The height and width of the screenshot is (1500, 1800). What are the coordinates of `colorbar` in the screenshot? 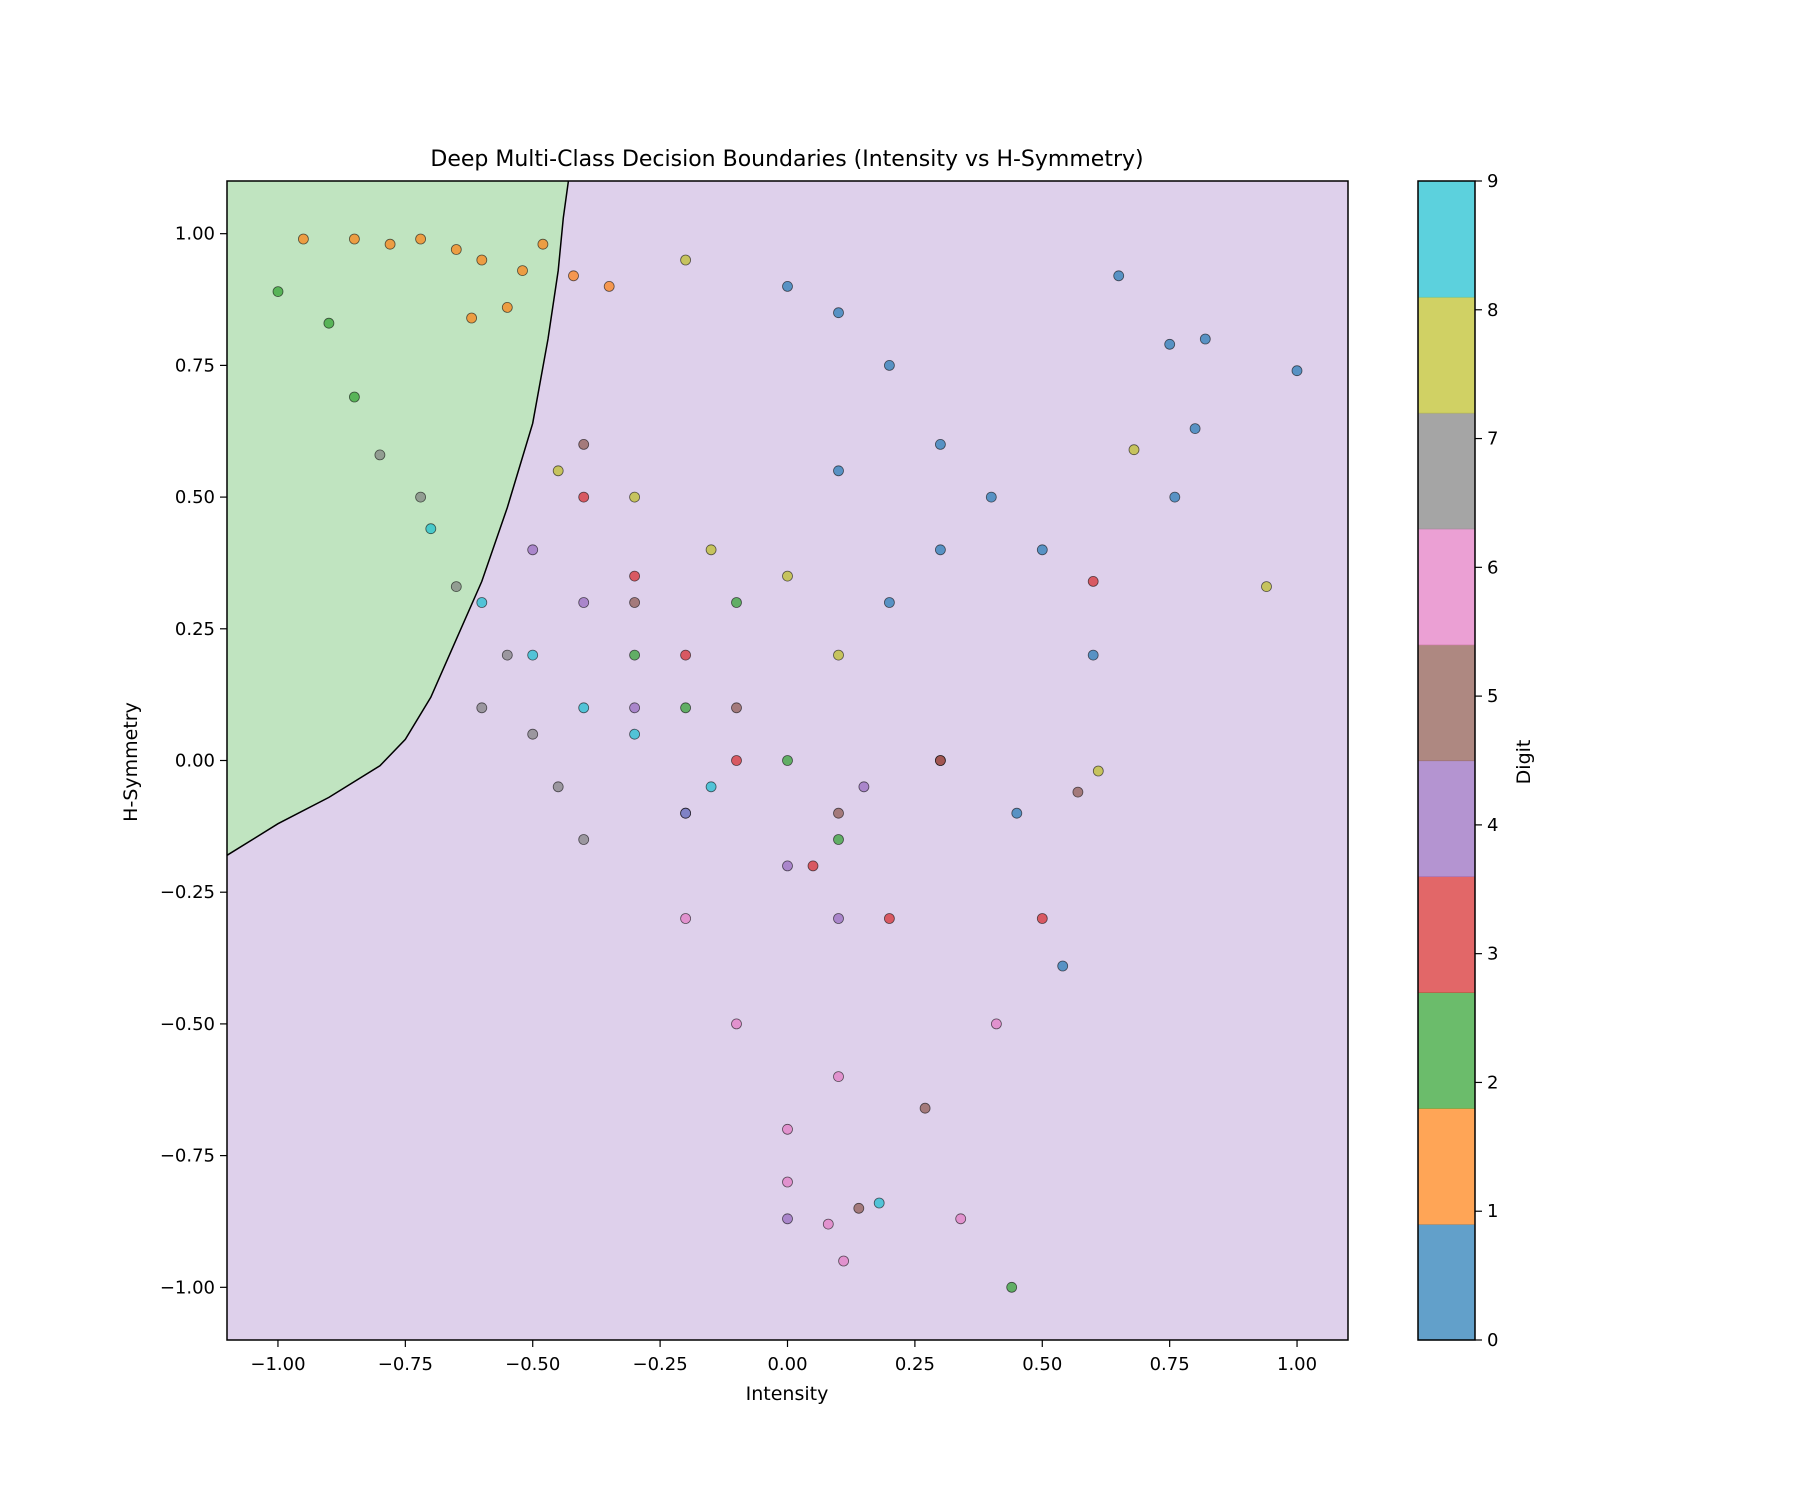 It's located at (1446, 761).